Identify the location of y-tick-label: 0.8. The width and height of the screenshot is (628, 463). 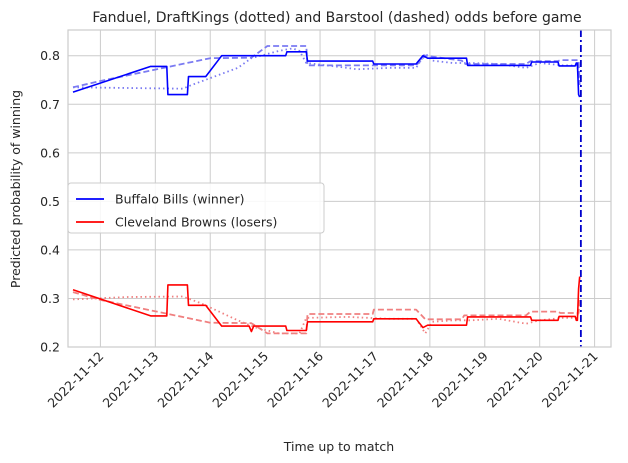
(50, 55).